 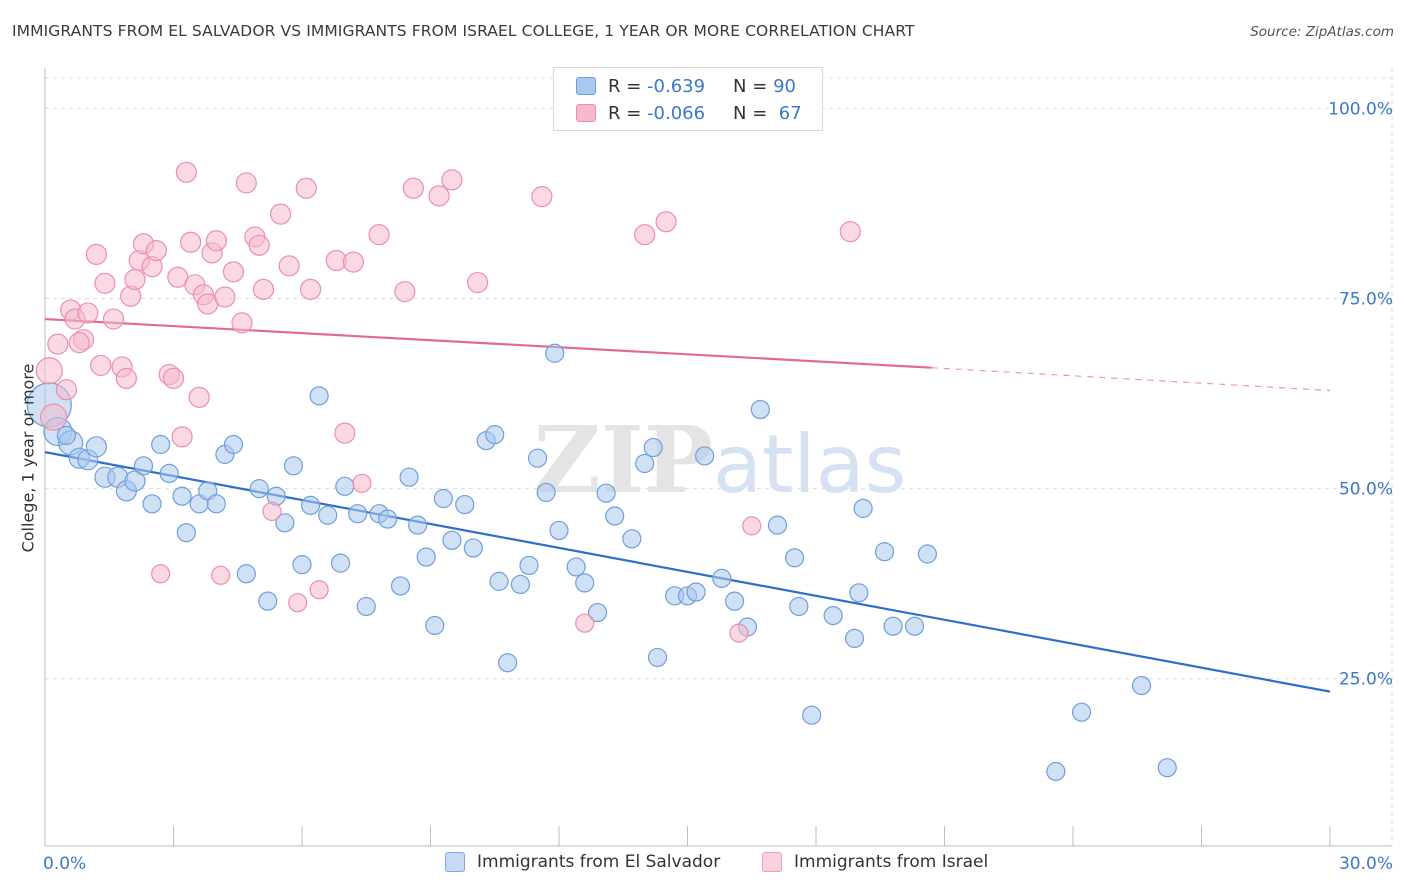 What do you see at coordinates (688, 99) in the screenshot?
I see `stats-legend: R = -0.639 N = 90 R = -0.066 N = 67` at bounding box center [688, 99].